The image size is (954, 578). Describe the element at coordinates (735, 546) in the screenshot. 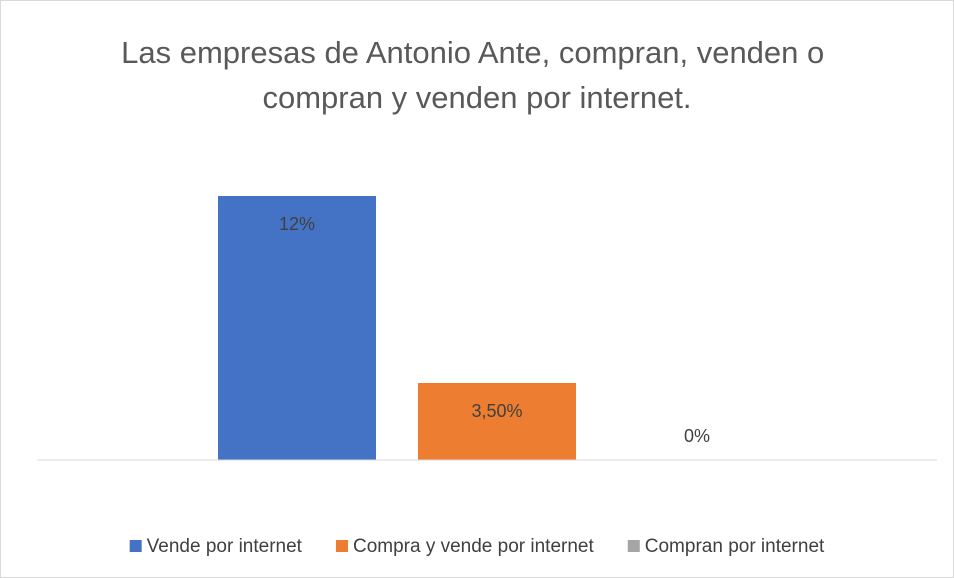

I see `legend-label: Compran por internet` at that location.